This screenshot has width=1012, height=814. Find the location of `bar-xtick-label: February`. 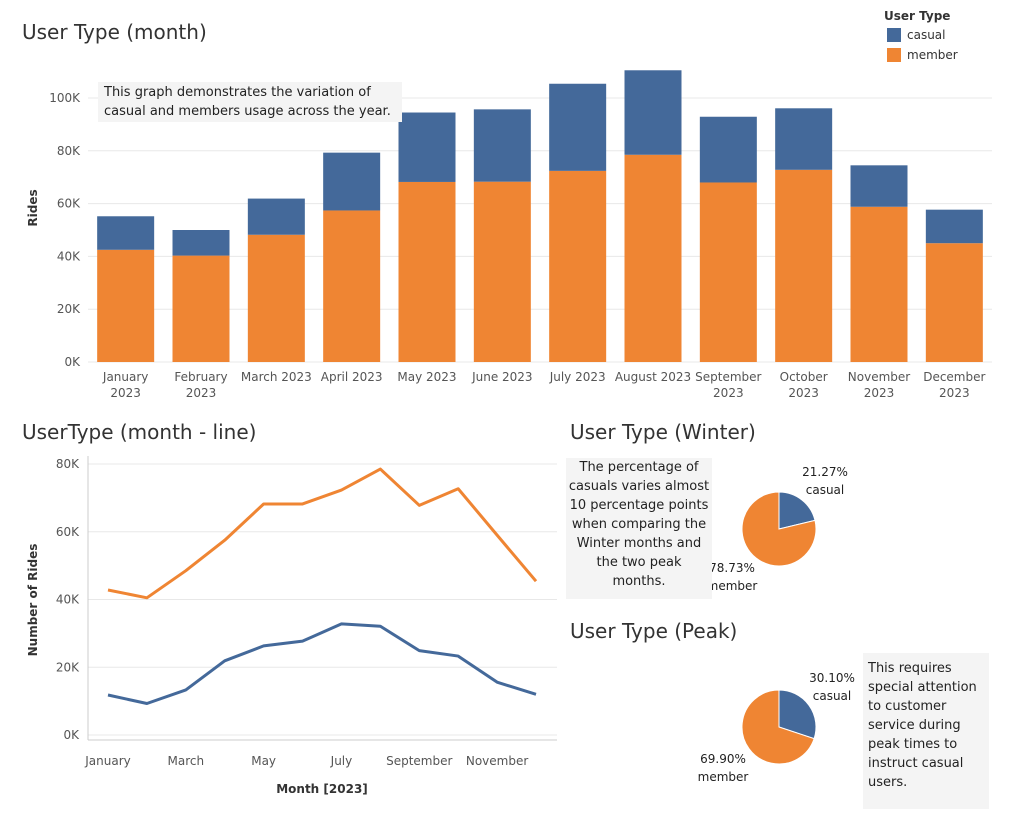

bar-xtick-label: February is located at coordinates (200, 377).